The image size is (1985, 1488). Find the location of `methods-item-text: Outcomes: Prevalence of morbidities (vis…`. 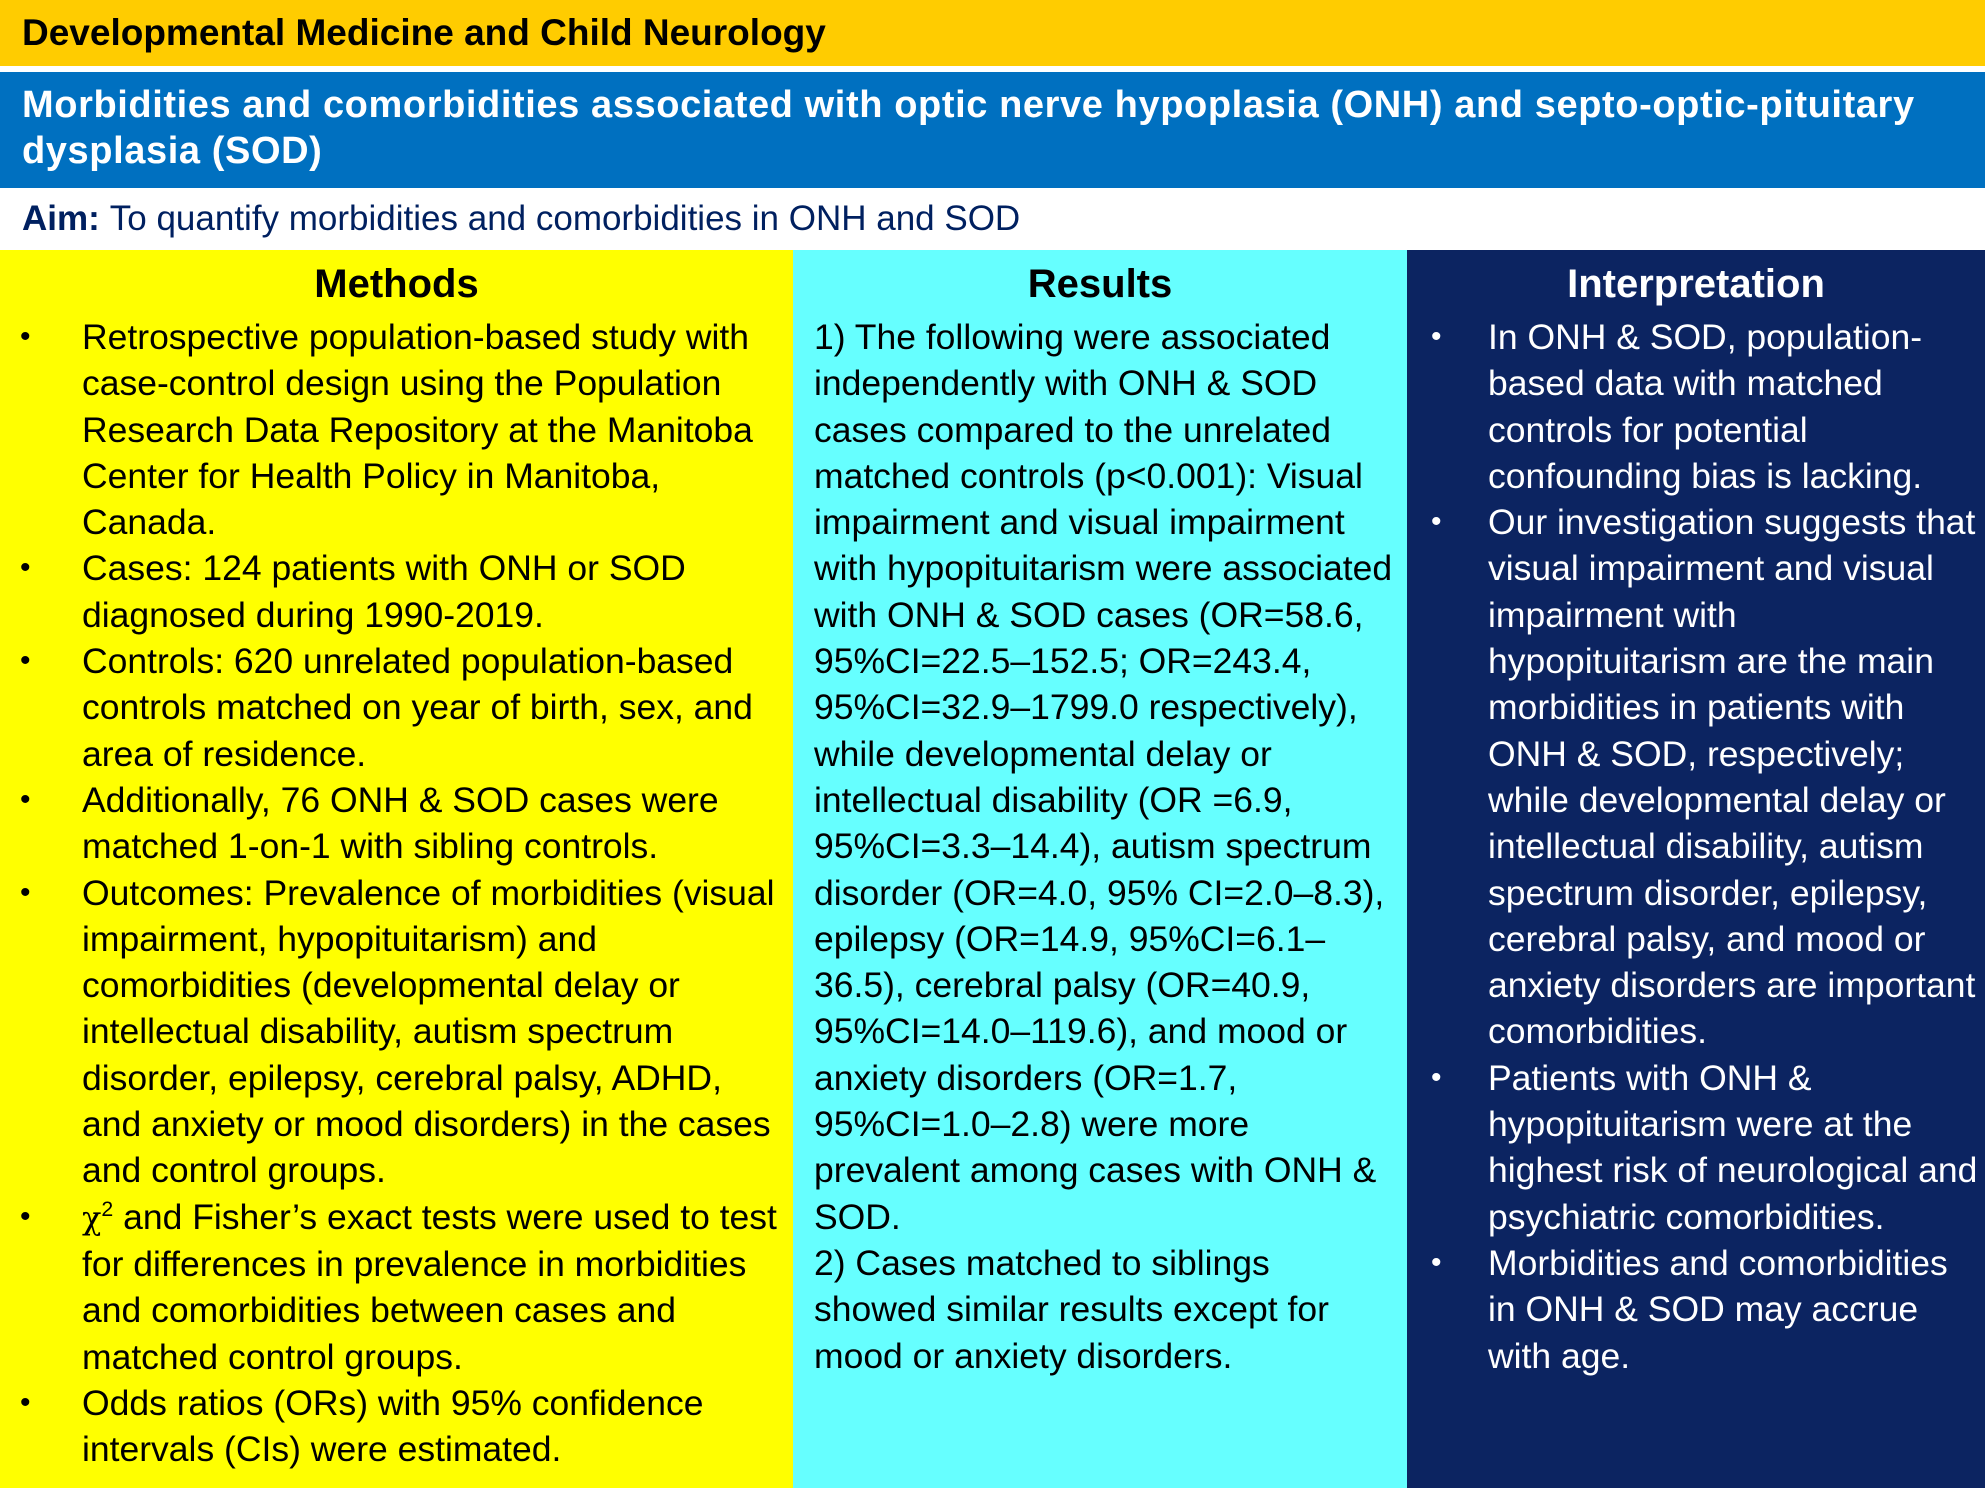

methods-item-text: Outcomes: Prevalence of morbidities (vis… is located at coordinates (428, 1031).